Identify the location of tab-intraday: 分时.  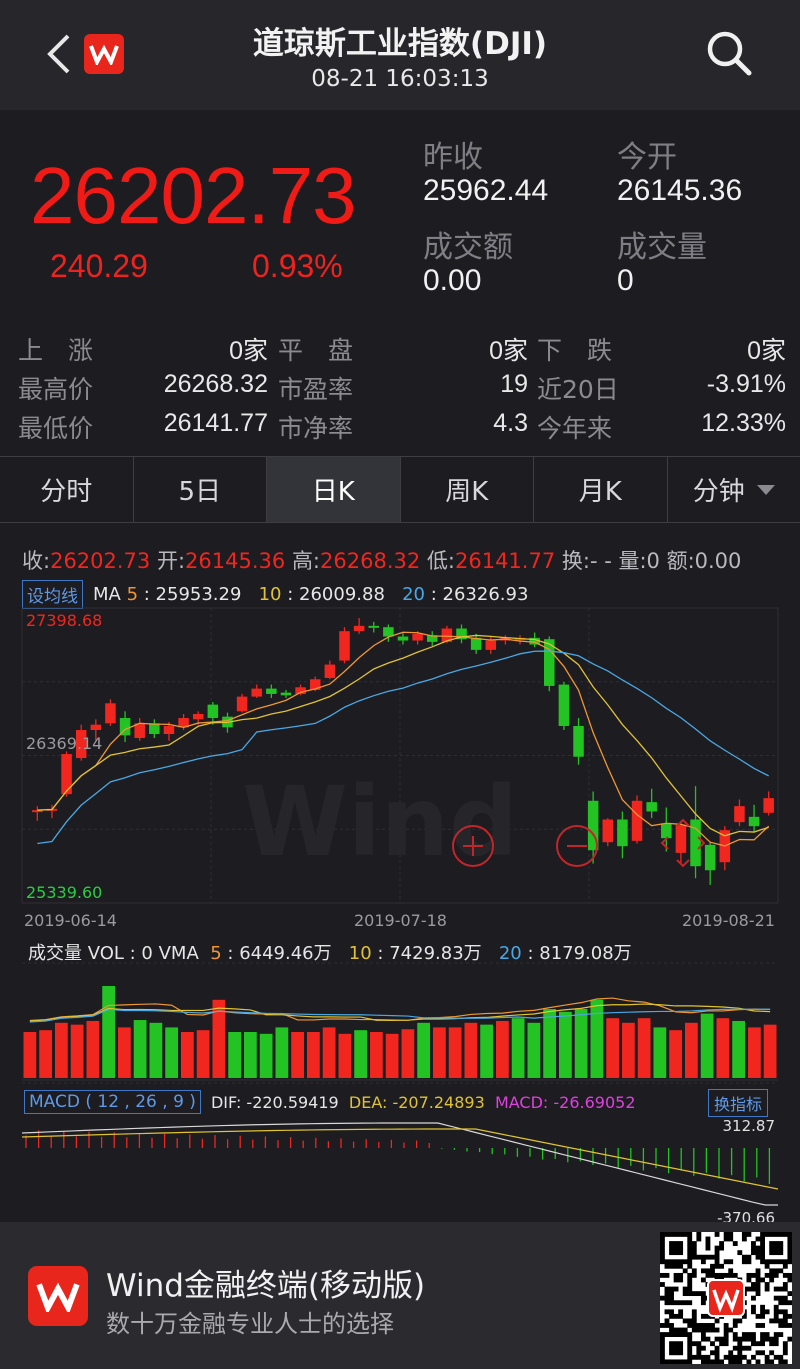
(67, 489).